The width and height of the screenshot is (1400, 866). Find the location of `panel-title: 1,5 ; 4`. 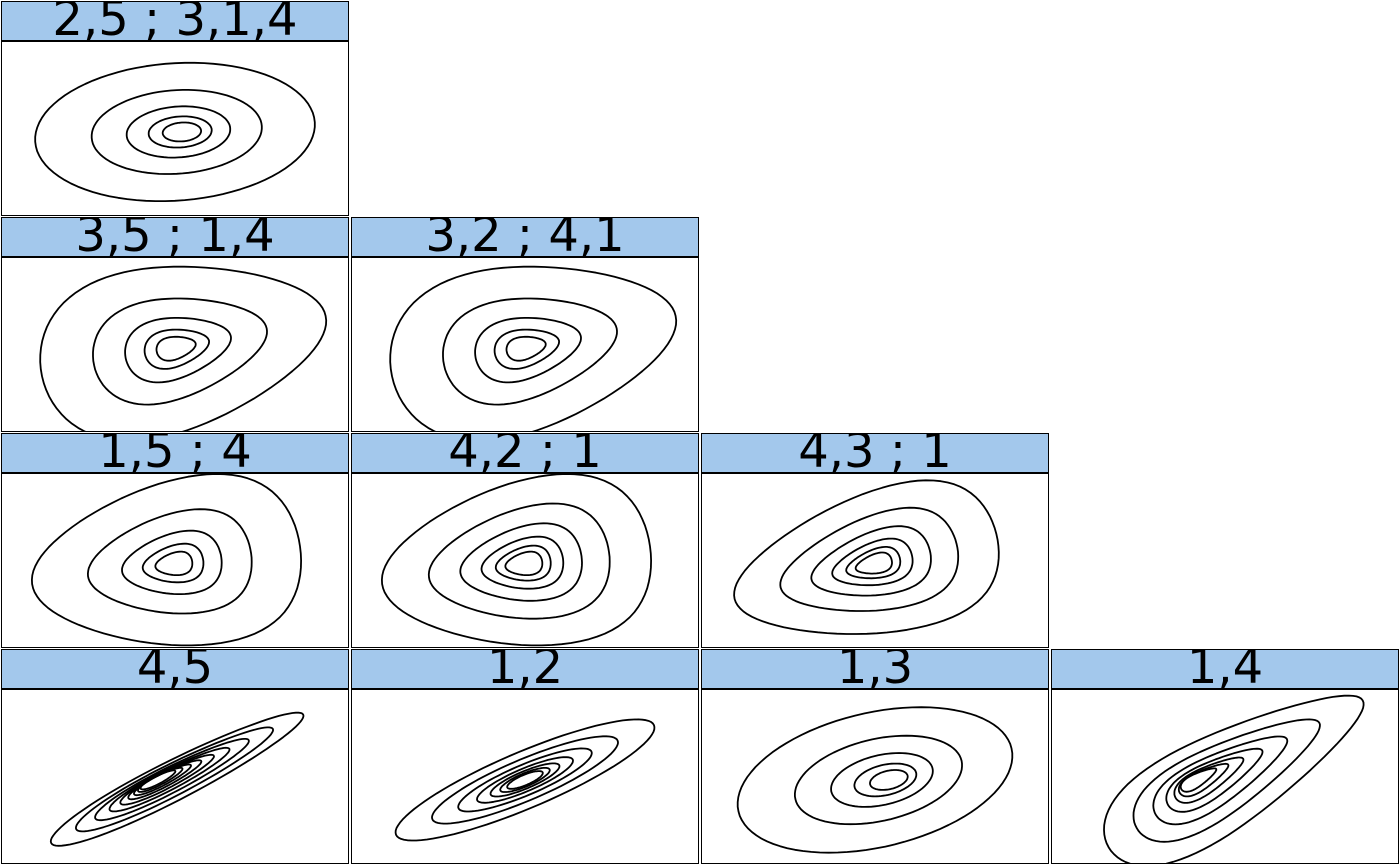

panel-title: 1,5 ; 4 is located at coordinates (175, 454).